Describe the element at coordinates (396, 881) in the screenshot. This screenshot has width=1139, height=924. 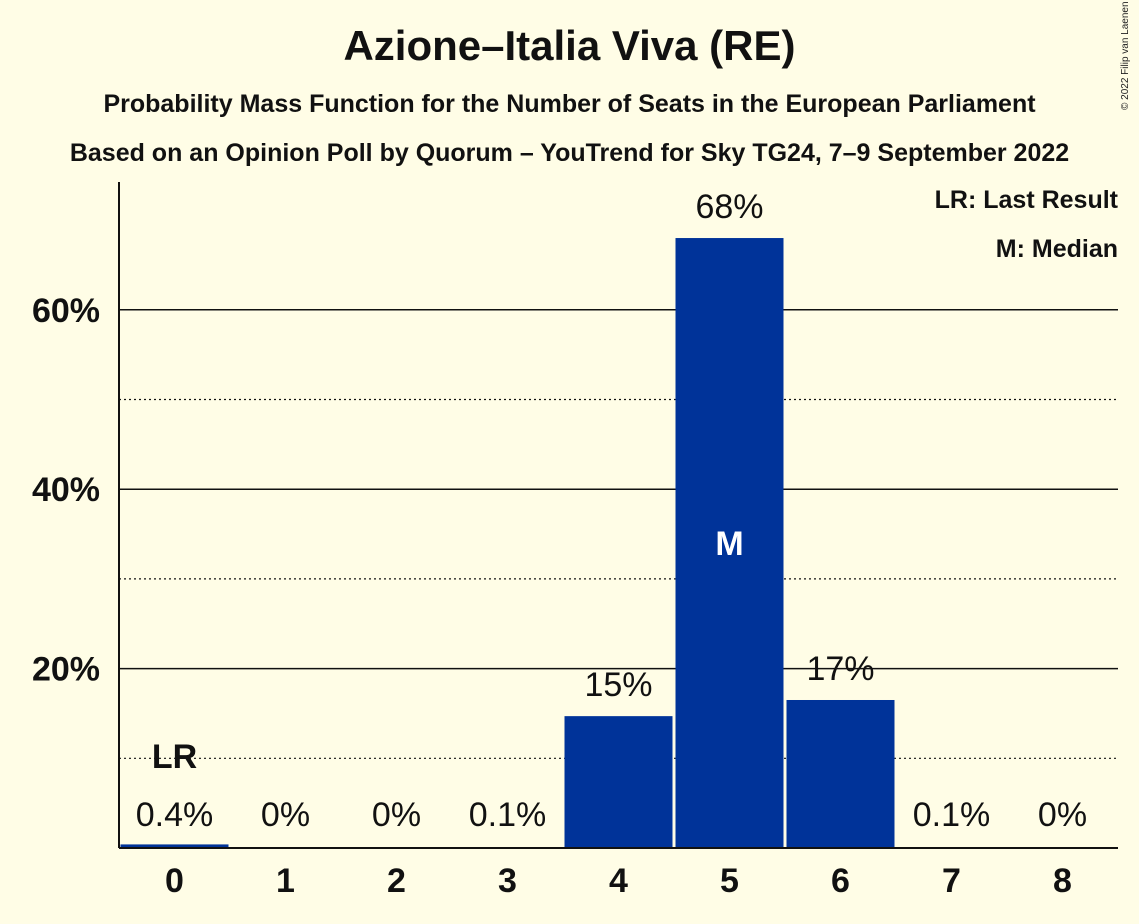
I see `x-tick-label: 2` at that location.